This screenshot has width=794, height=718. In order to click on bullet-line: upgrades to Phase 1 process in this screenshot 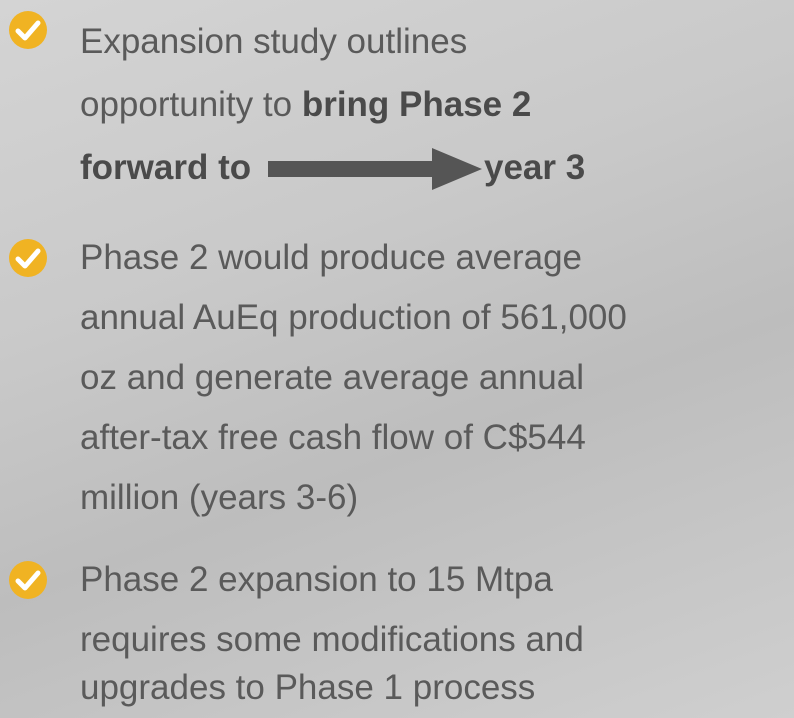, I will do `click(307, 688)`.